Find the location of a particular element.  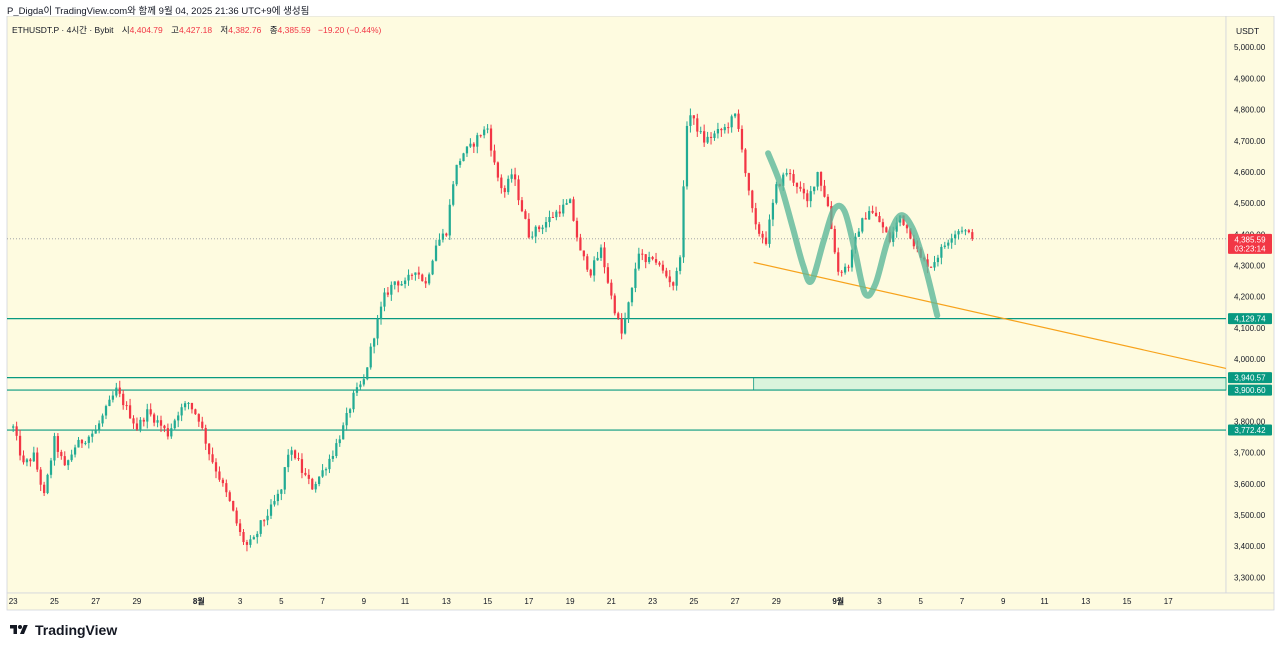

time-tick-label: 15 is located at coordinates (487, 601).